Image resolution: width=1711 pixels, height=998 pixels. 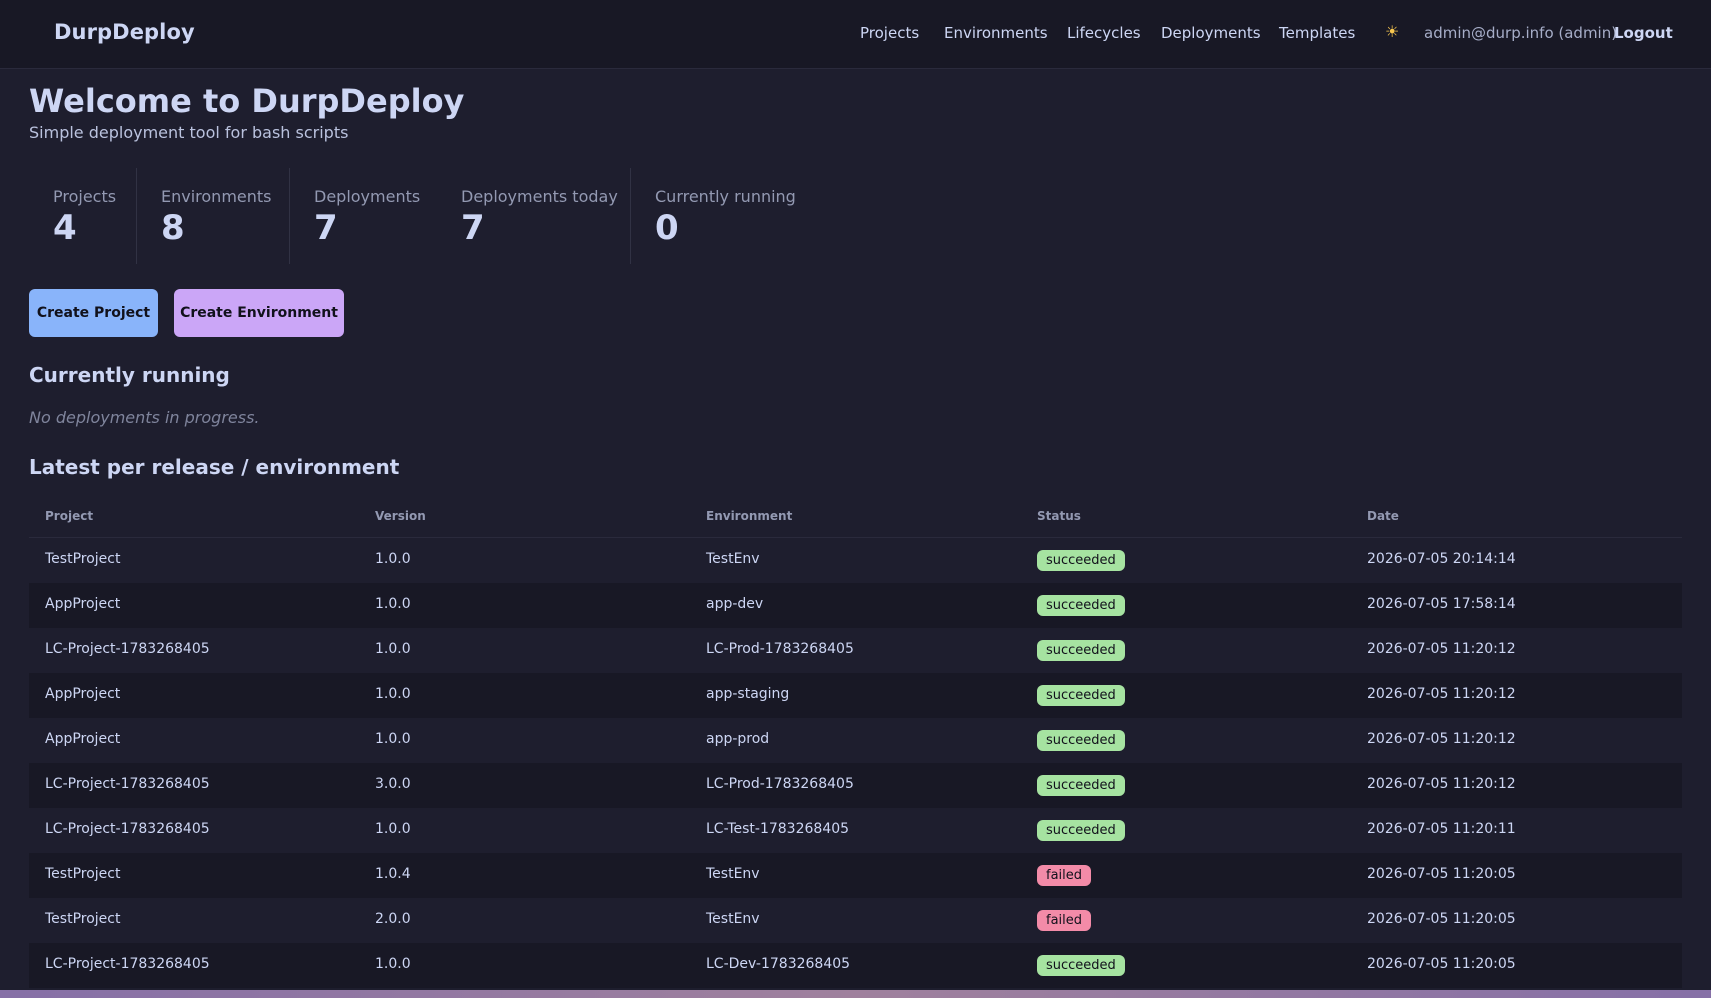 What do you see at coordinates (189, 132) in the screenshot?
I see `page-subtitle: Simple deployment tool for bash scripts` at bounding box center [189, 132].